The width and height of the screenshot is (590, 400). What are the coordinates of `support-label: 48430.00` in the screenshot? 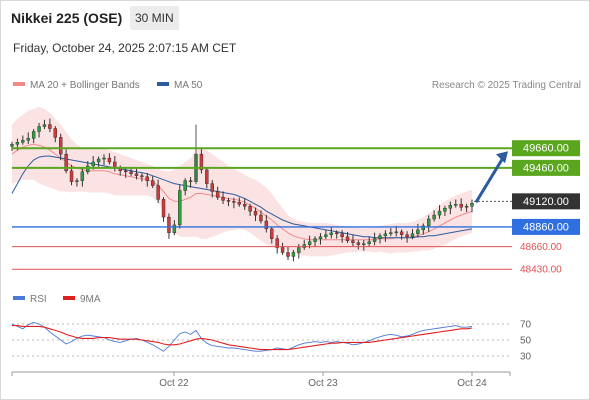 It's located at (541, 270).